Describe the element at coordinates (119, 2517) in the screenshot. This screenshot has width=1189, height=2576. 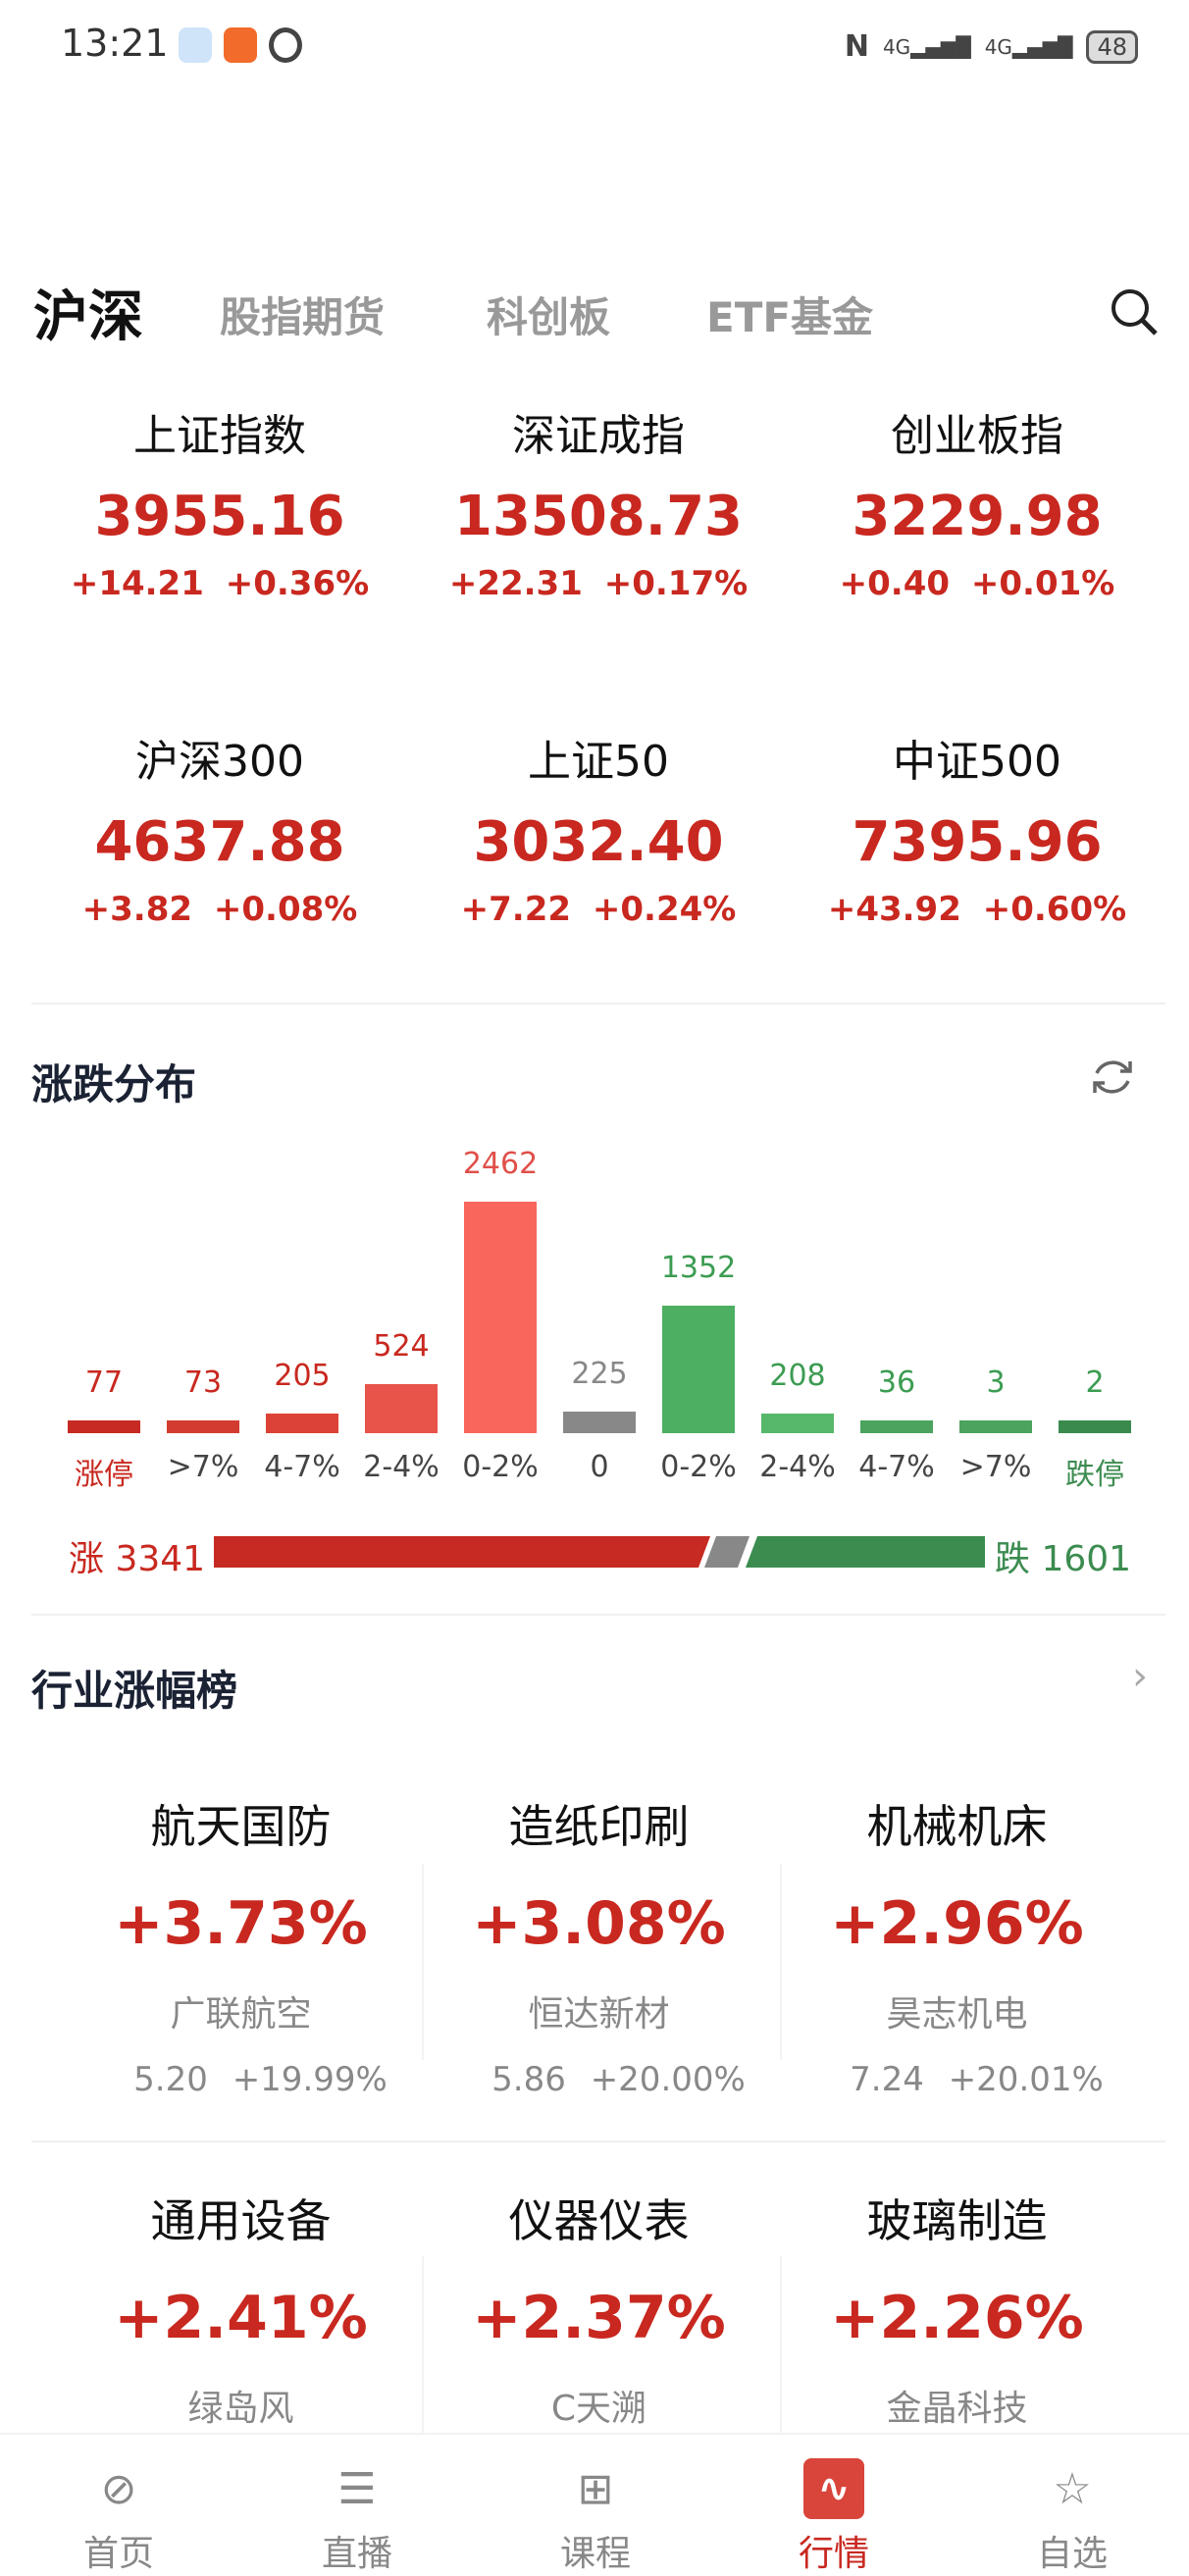
I see `nav-item: ⊘ 首页` at that location.